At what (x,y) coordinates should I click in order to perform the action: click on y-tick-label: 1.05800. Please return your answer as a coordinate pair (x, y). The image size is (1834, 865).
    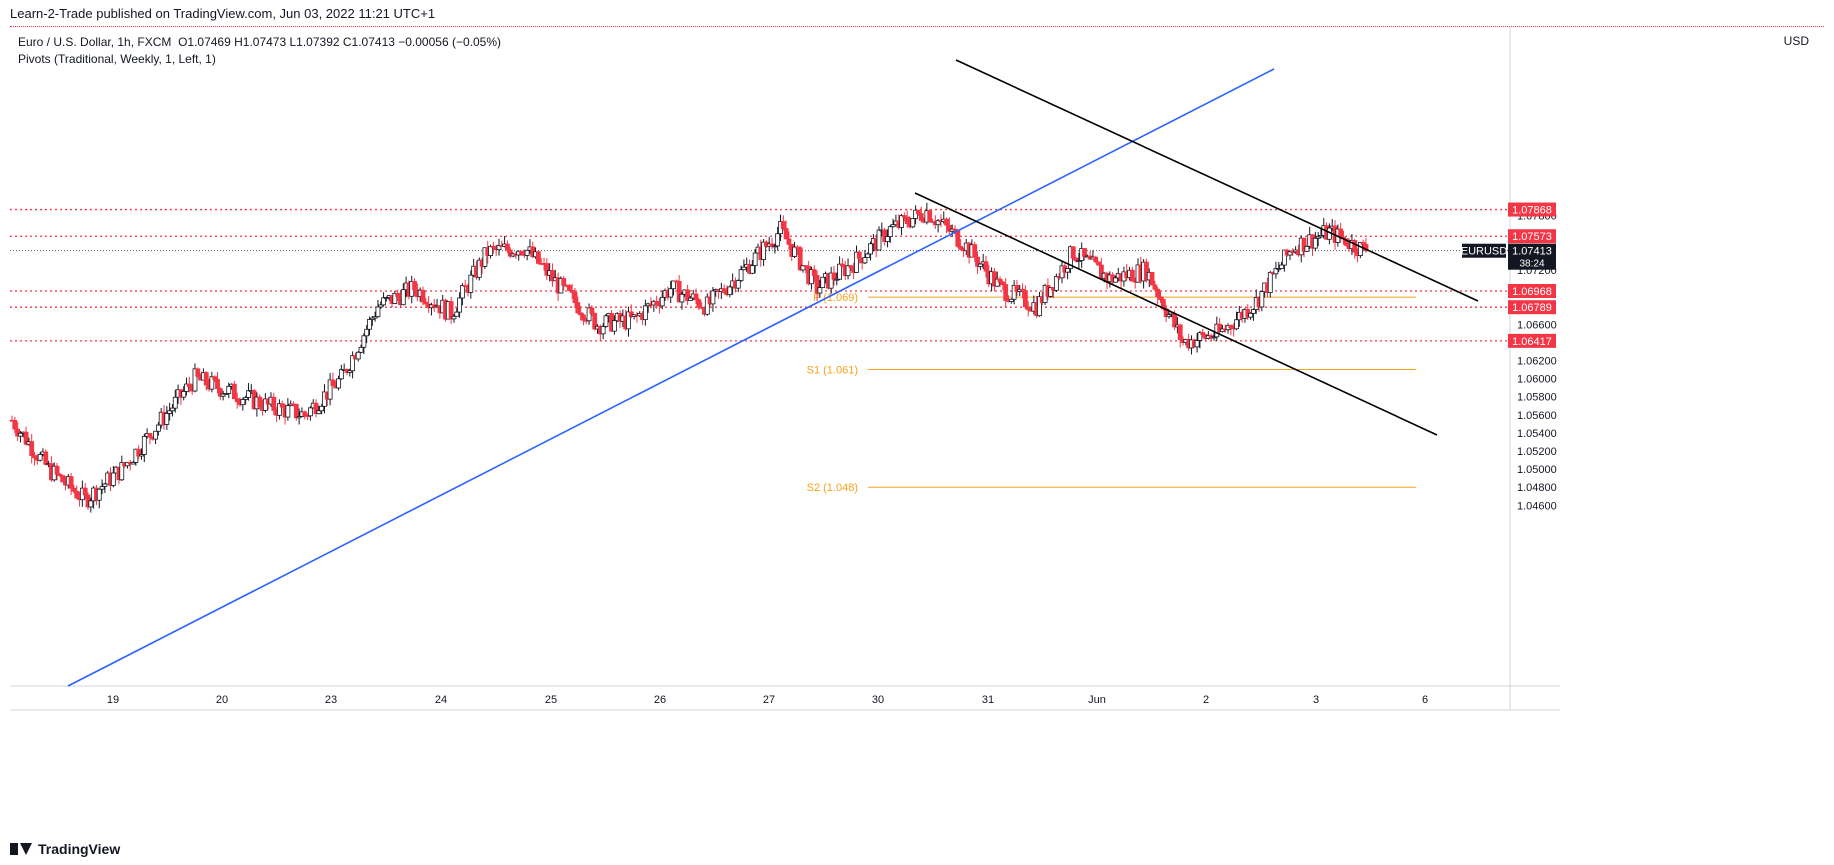
    Looking at the image, I should click on (1537, 398).